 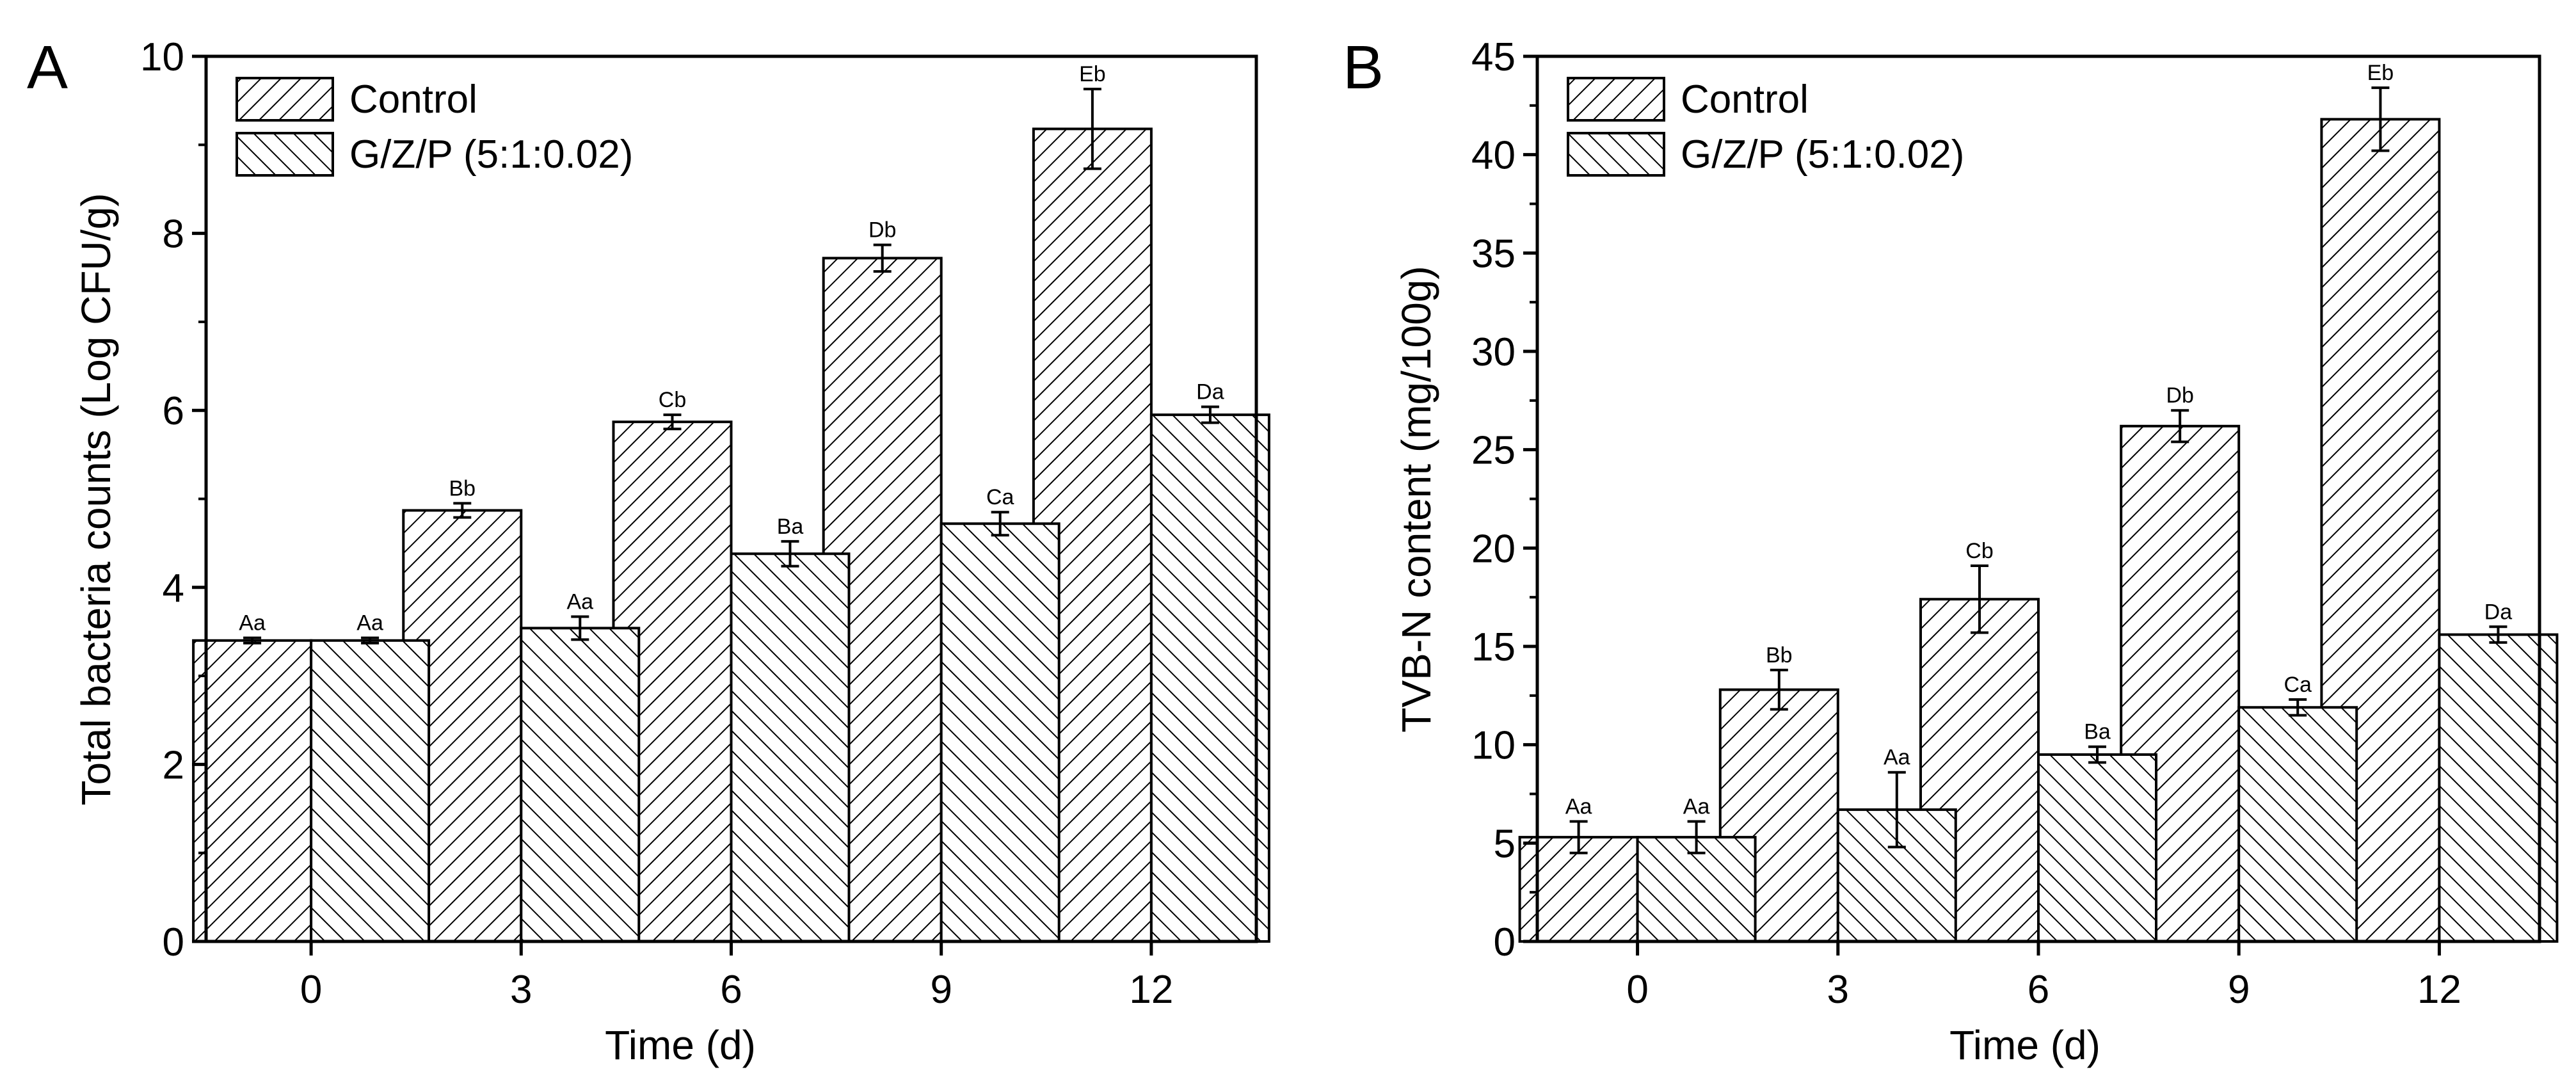 I want to click on panel-a-y-tick-label-2: 4, so click(x=173, y=588).